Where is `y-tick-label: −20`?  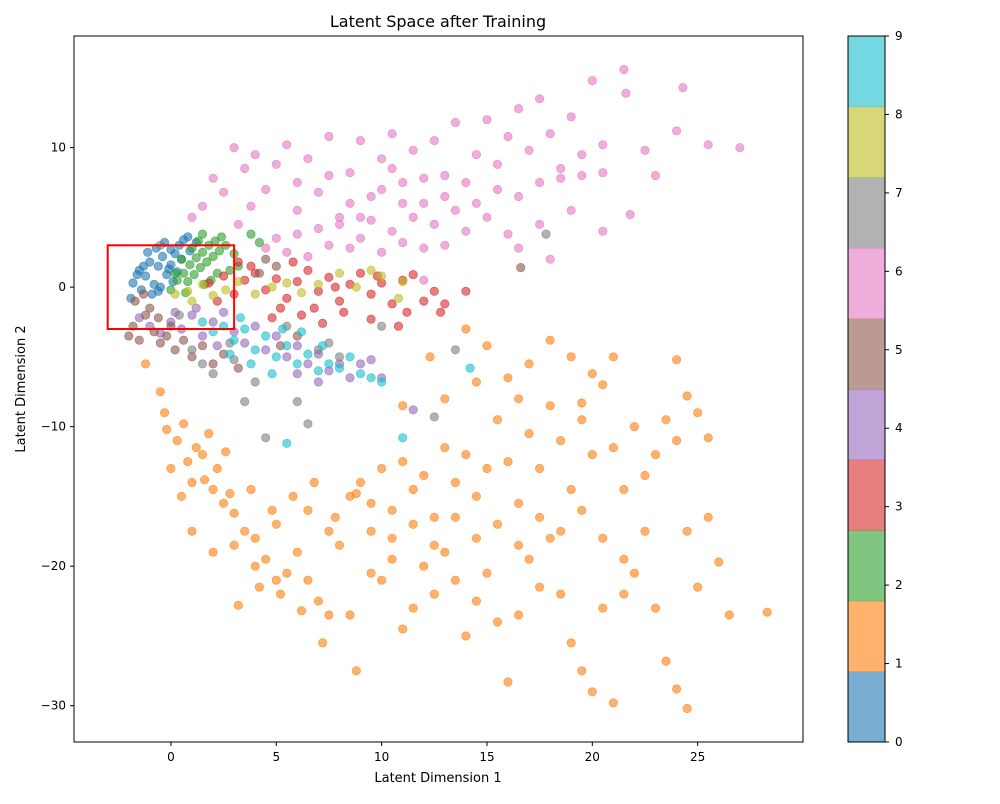
y-tick-label: −20 is located at coordinates (53, 566).